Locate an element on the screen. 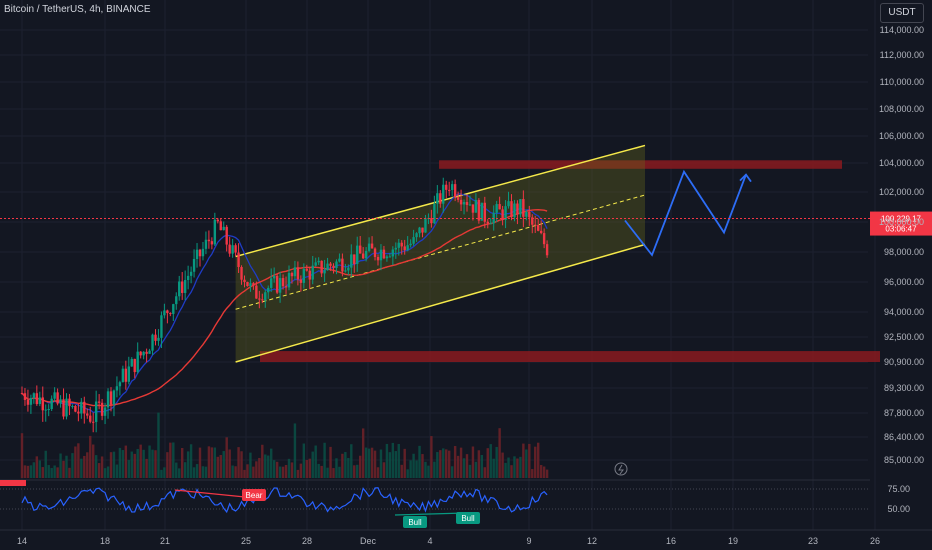 Image resolution: width=932 pixels, height=550 pixels. rsi-tick-75: 75.00 is located at coordinates (898, 489).